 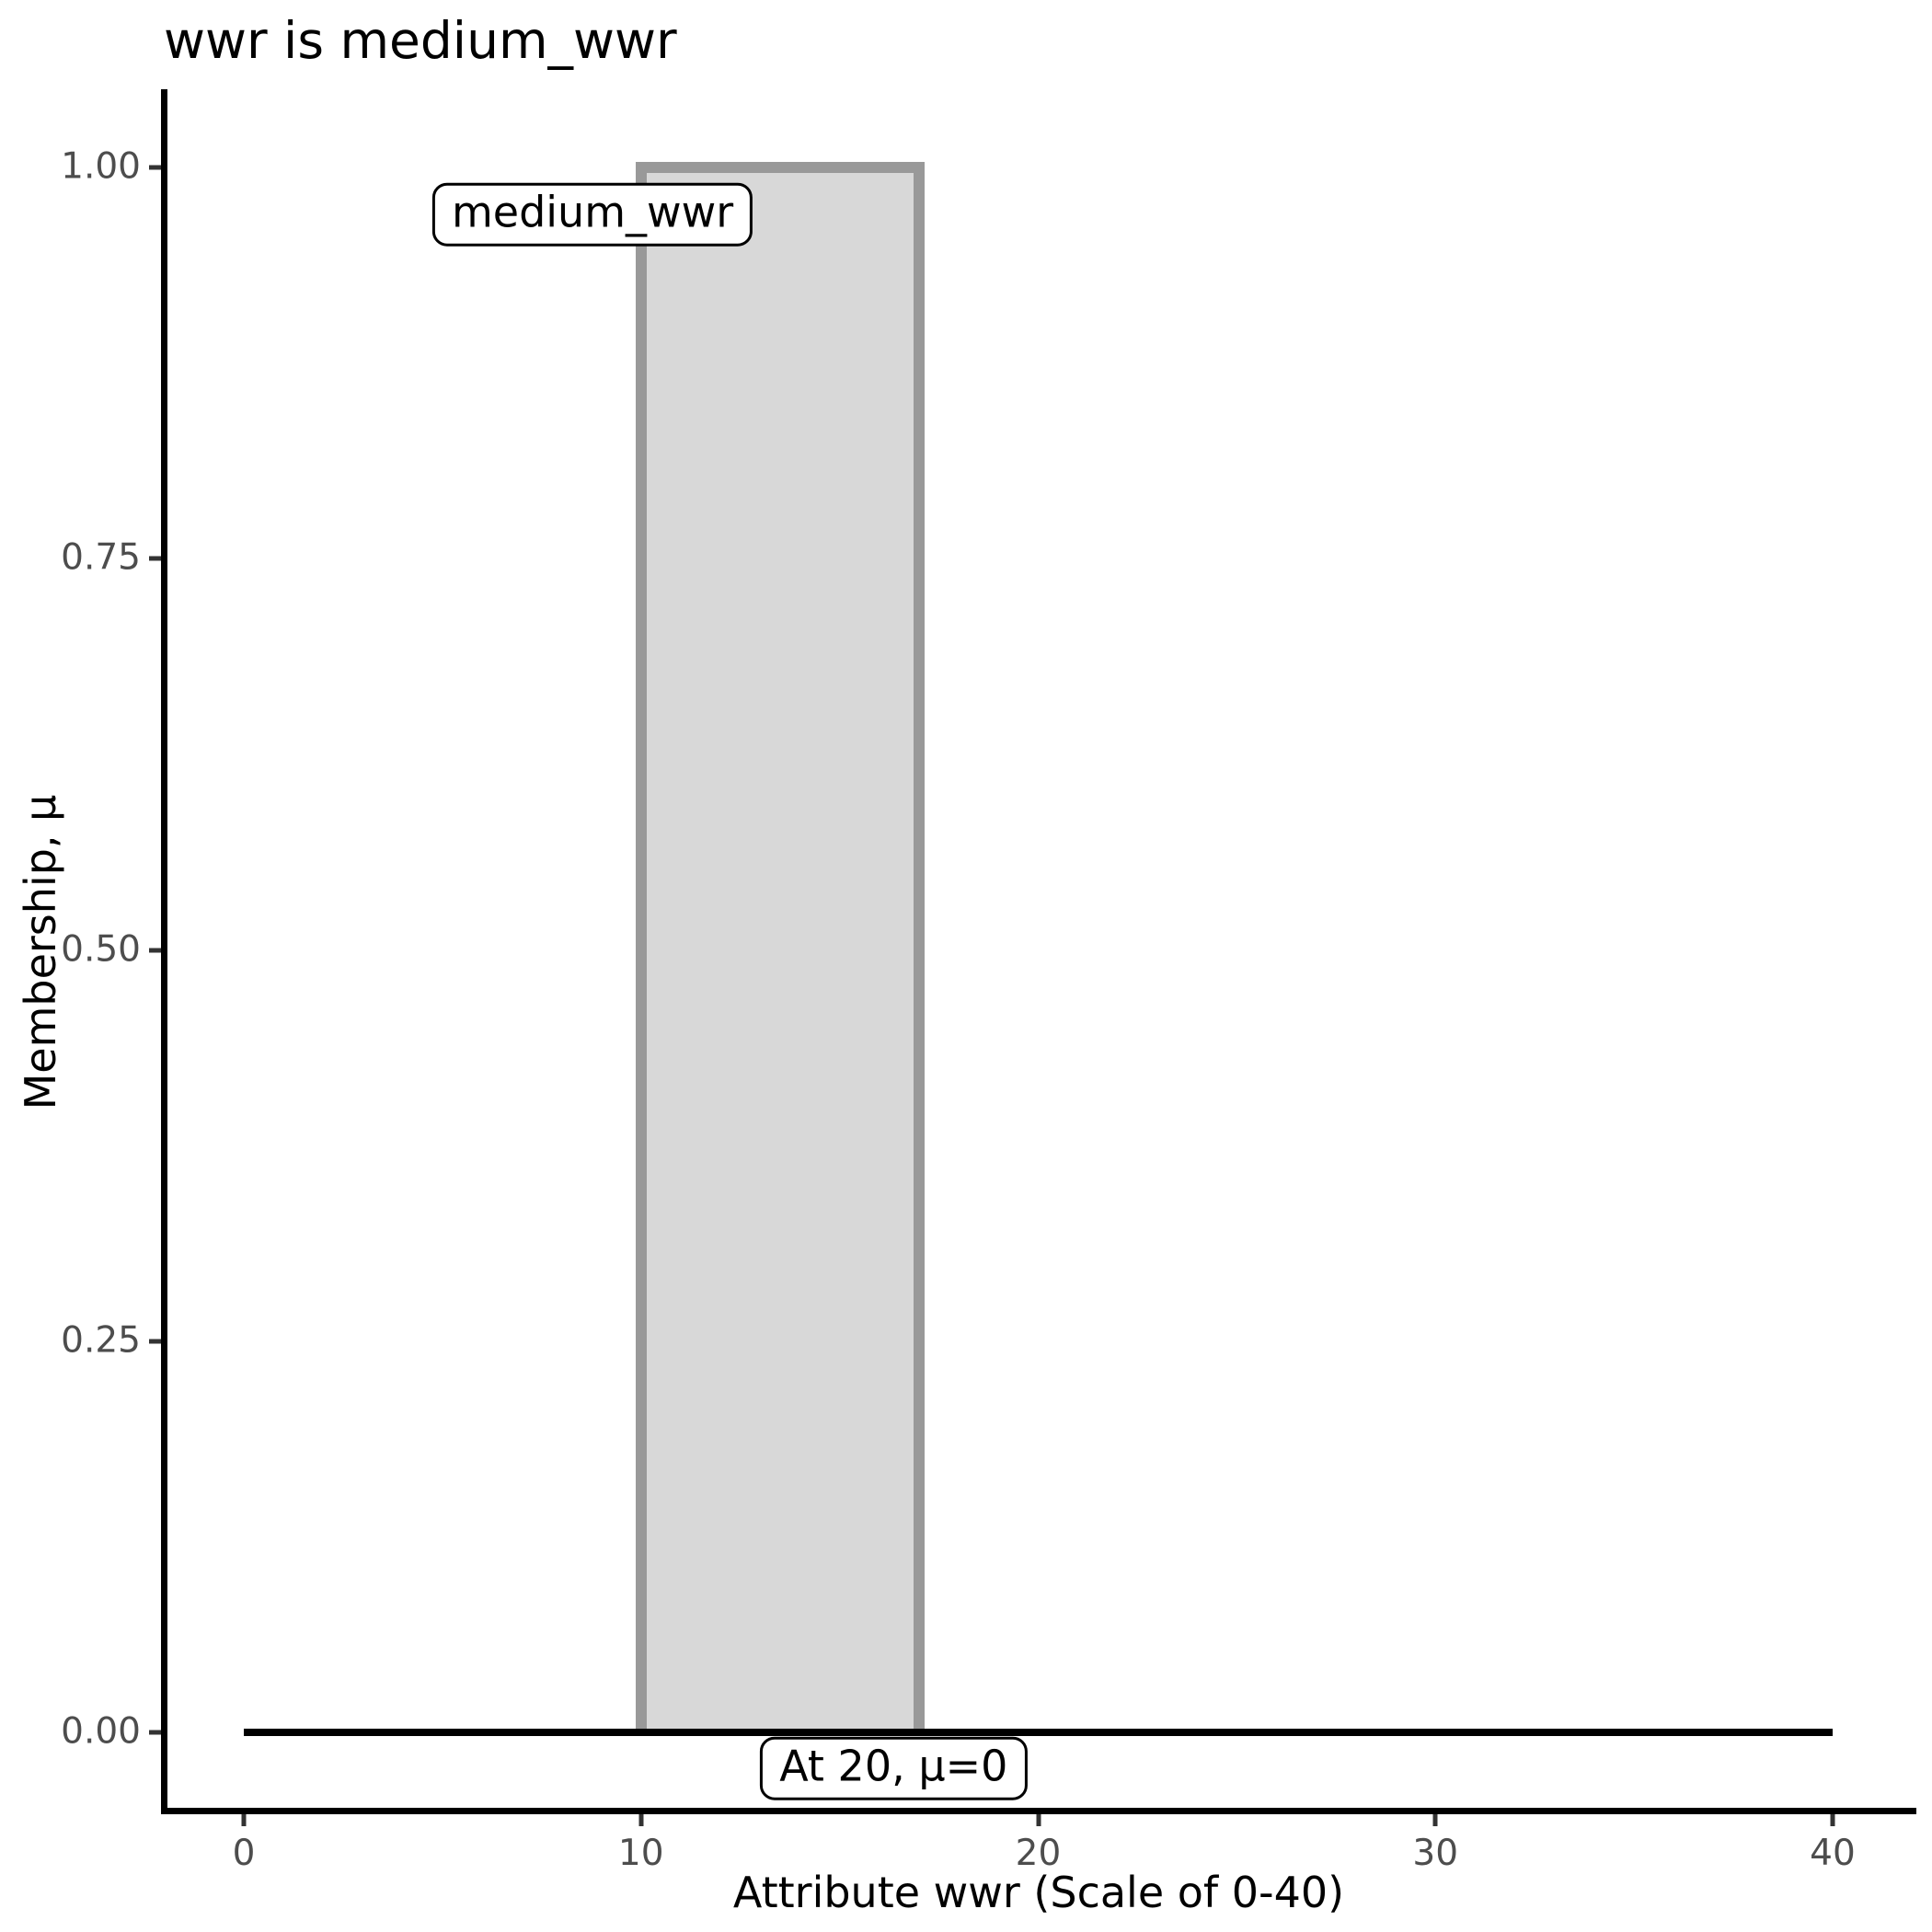 What do you see at coordinates (101, 1731) in the screenshot?
I see `y-tick-label: 0.00` at bounding box center [101, 1731].